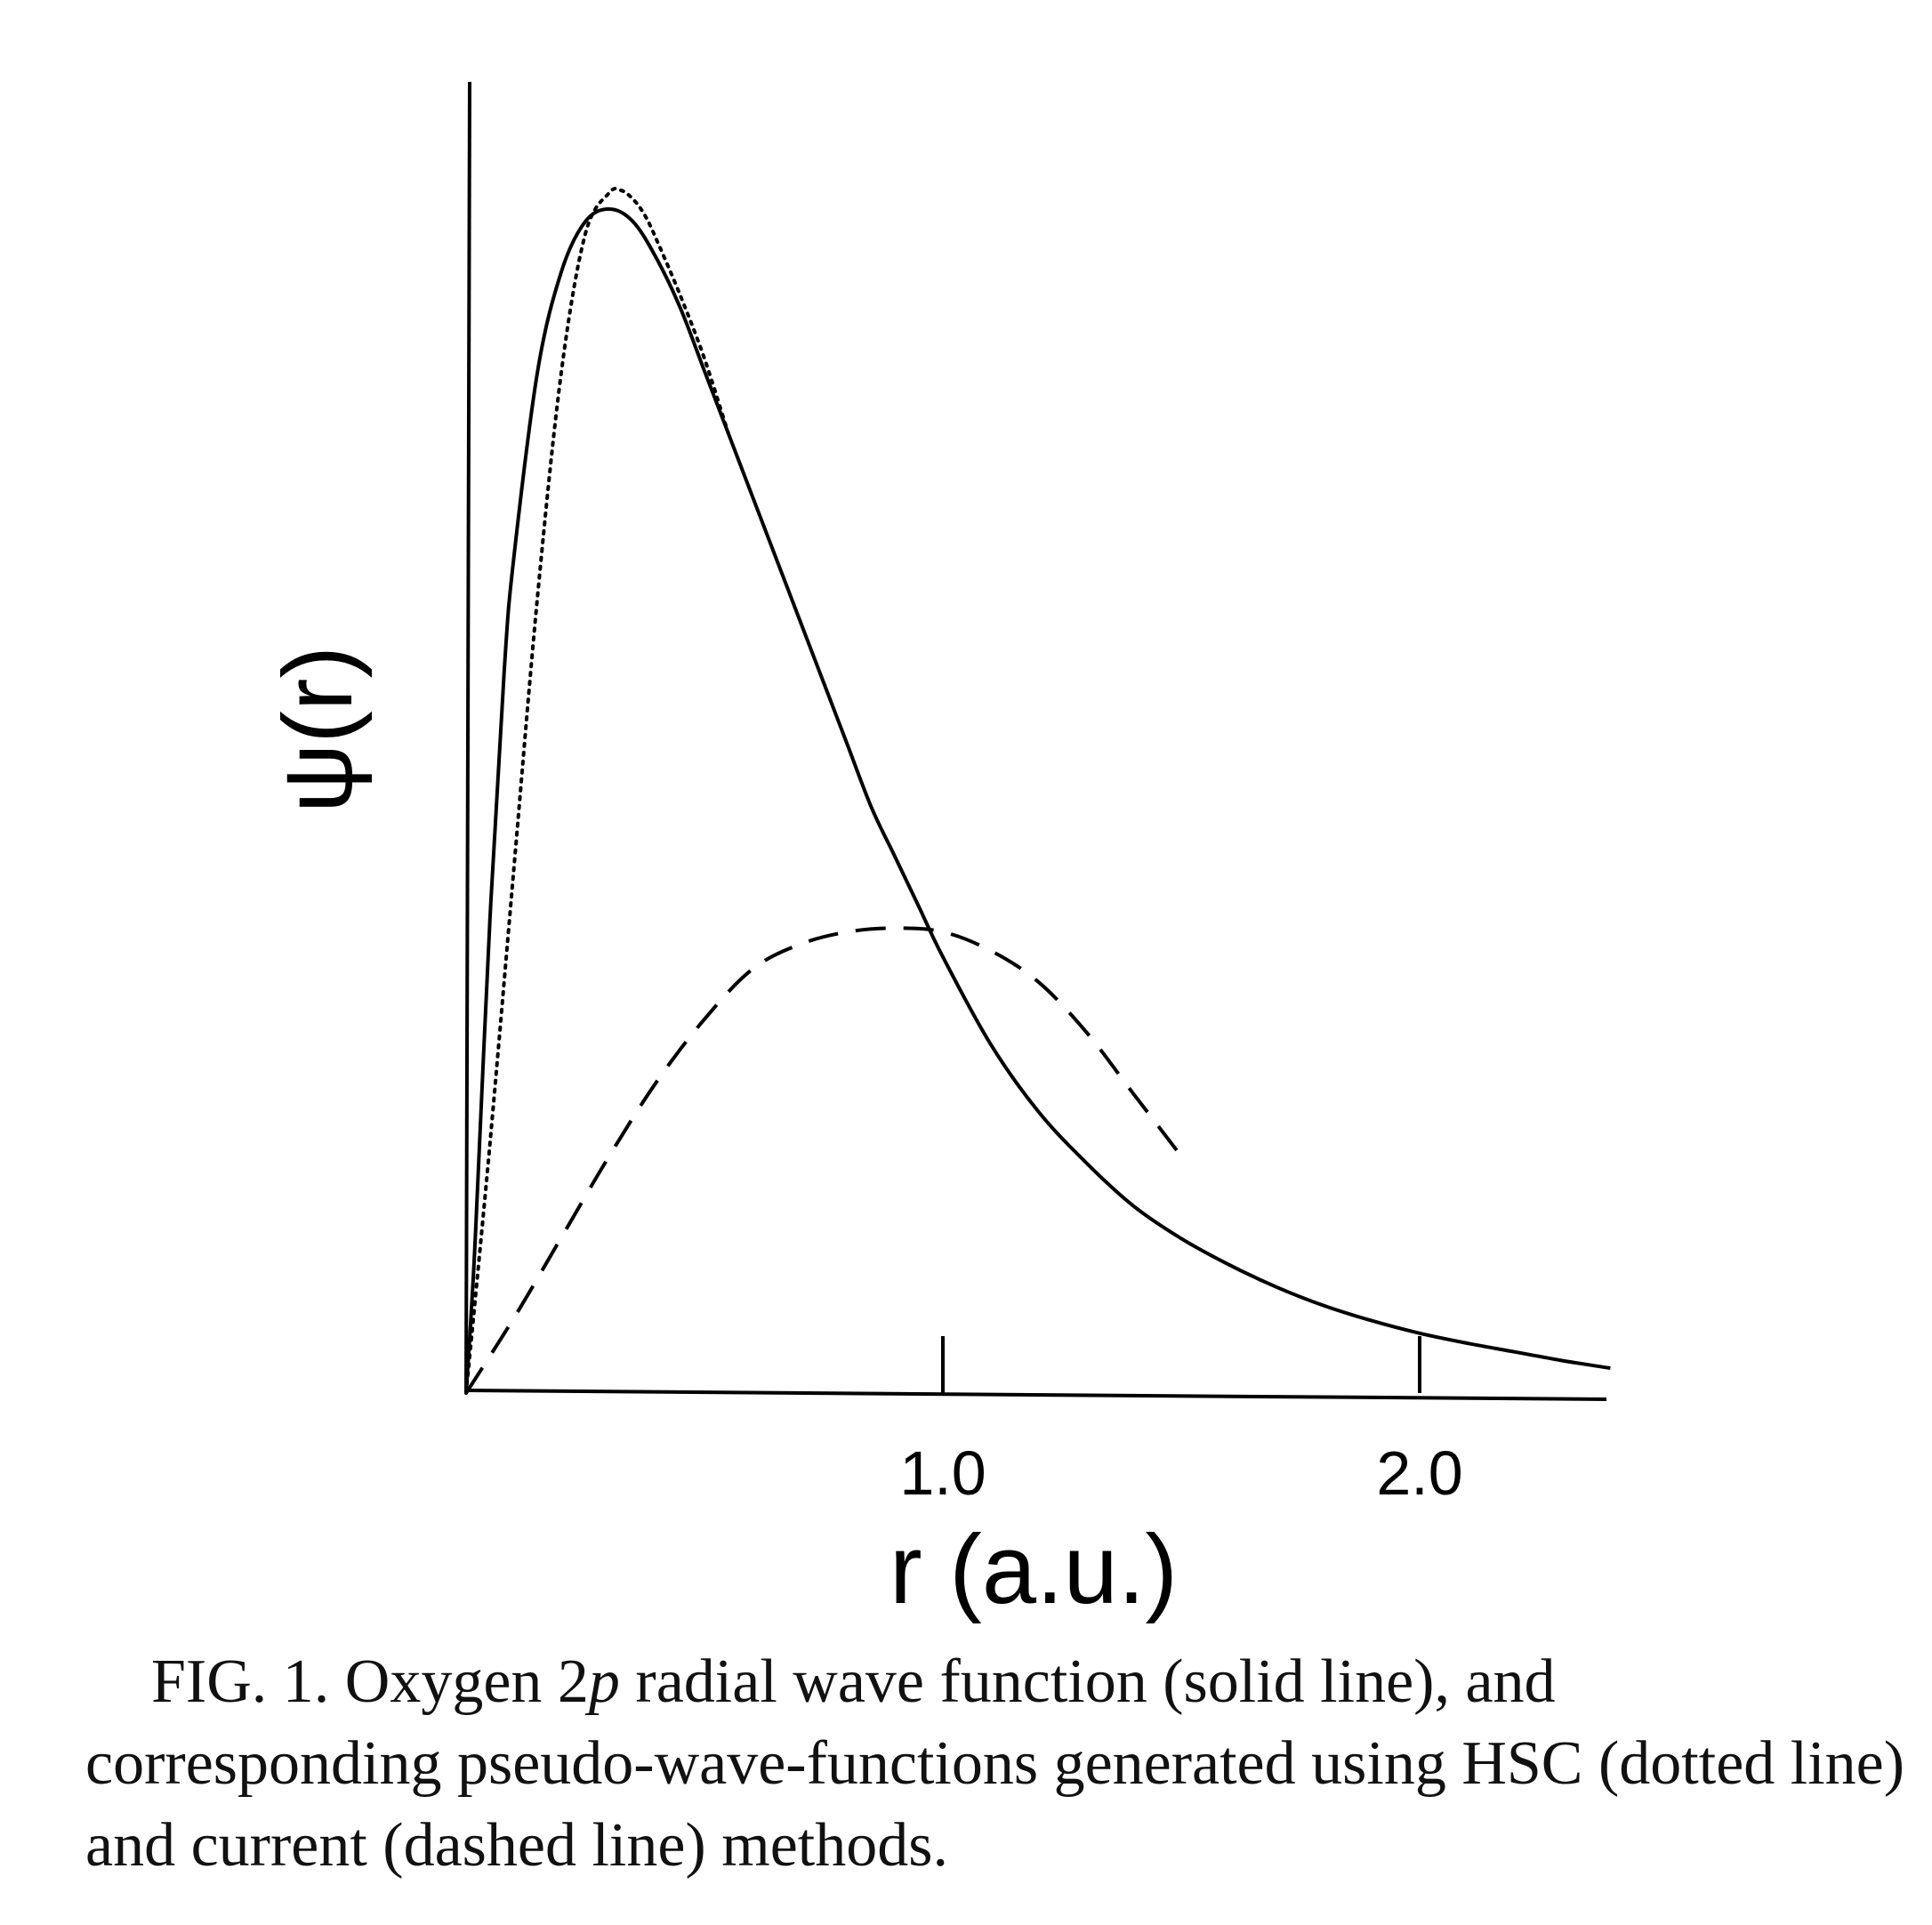 The width and height of the screenshot is (1932, 1925). Describe the element at coordinates (318, 729) in the screenshot. I see `y-axis-label: ψ(r)` at that location.